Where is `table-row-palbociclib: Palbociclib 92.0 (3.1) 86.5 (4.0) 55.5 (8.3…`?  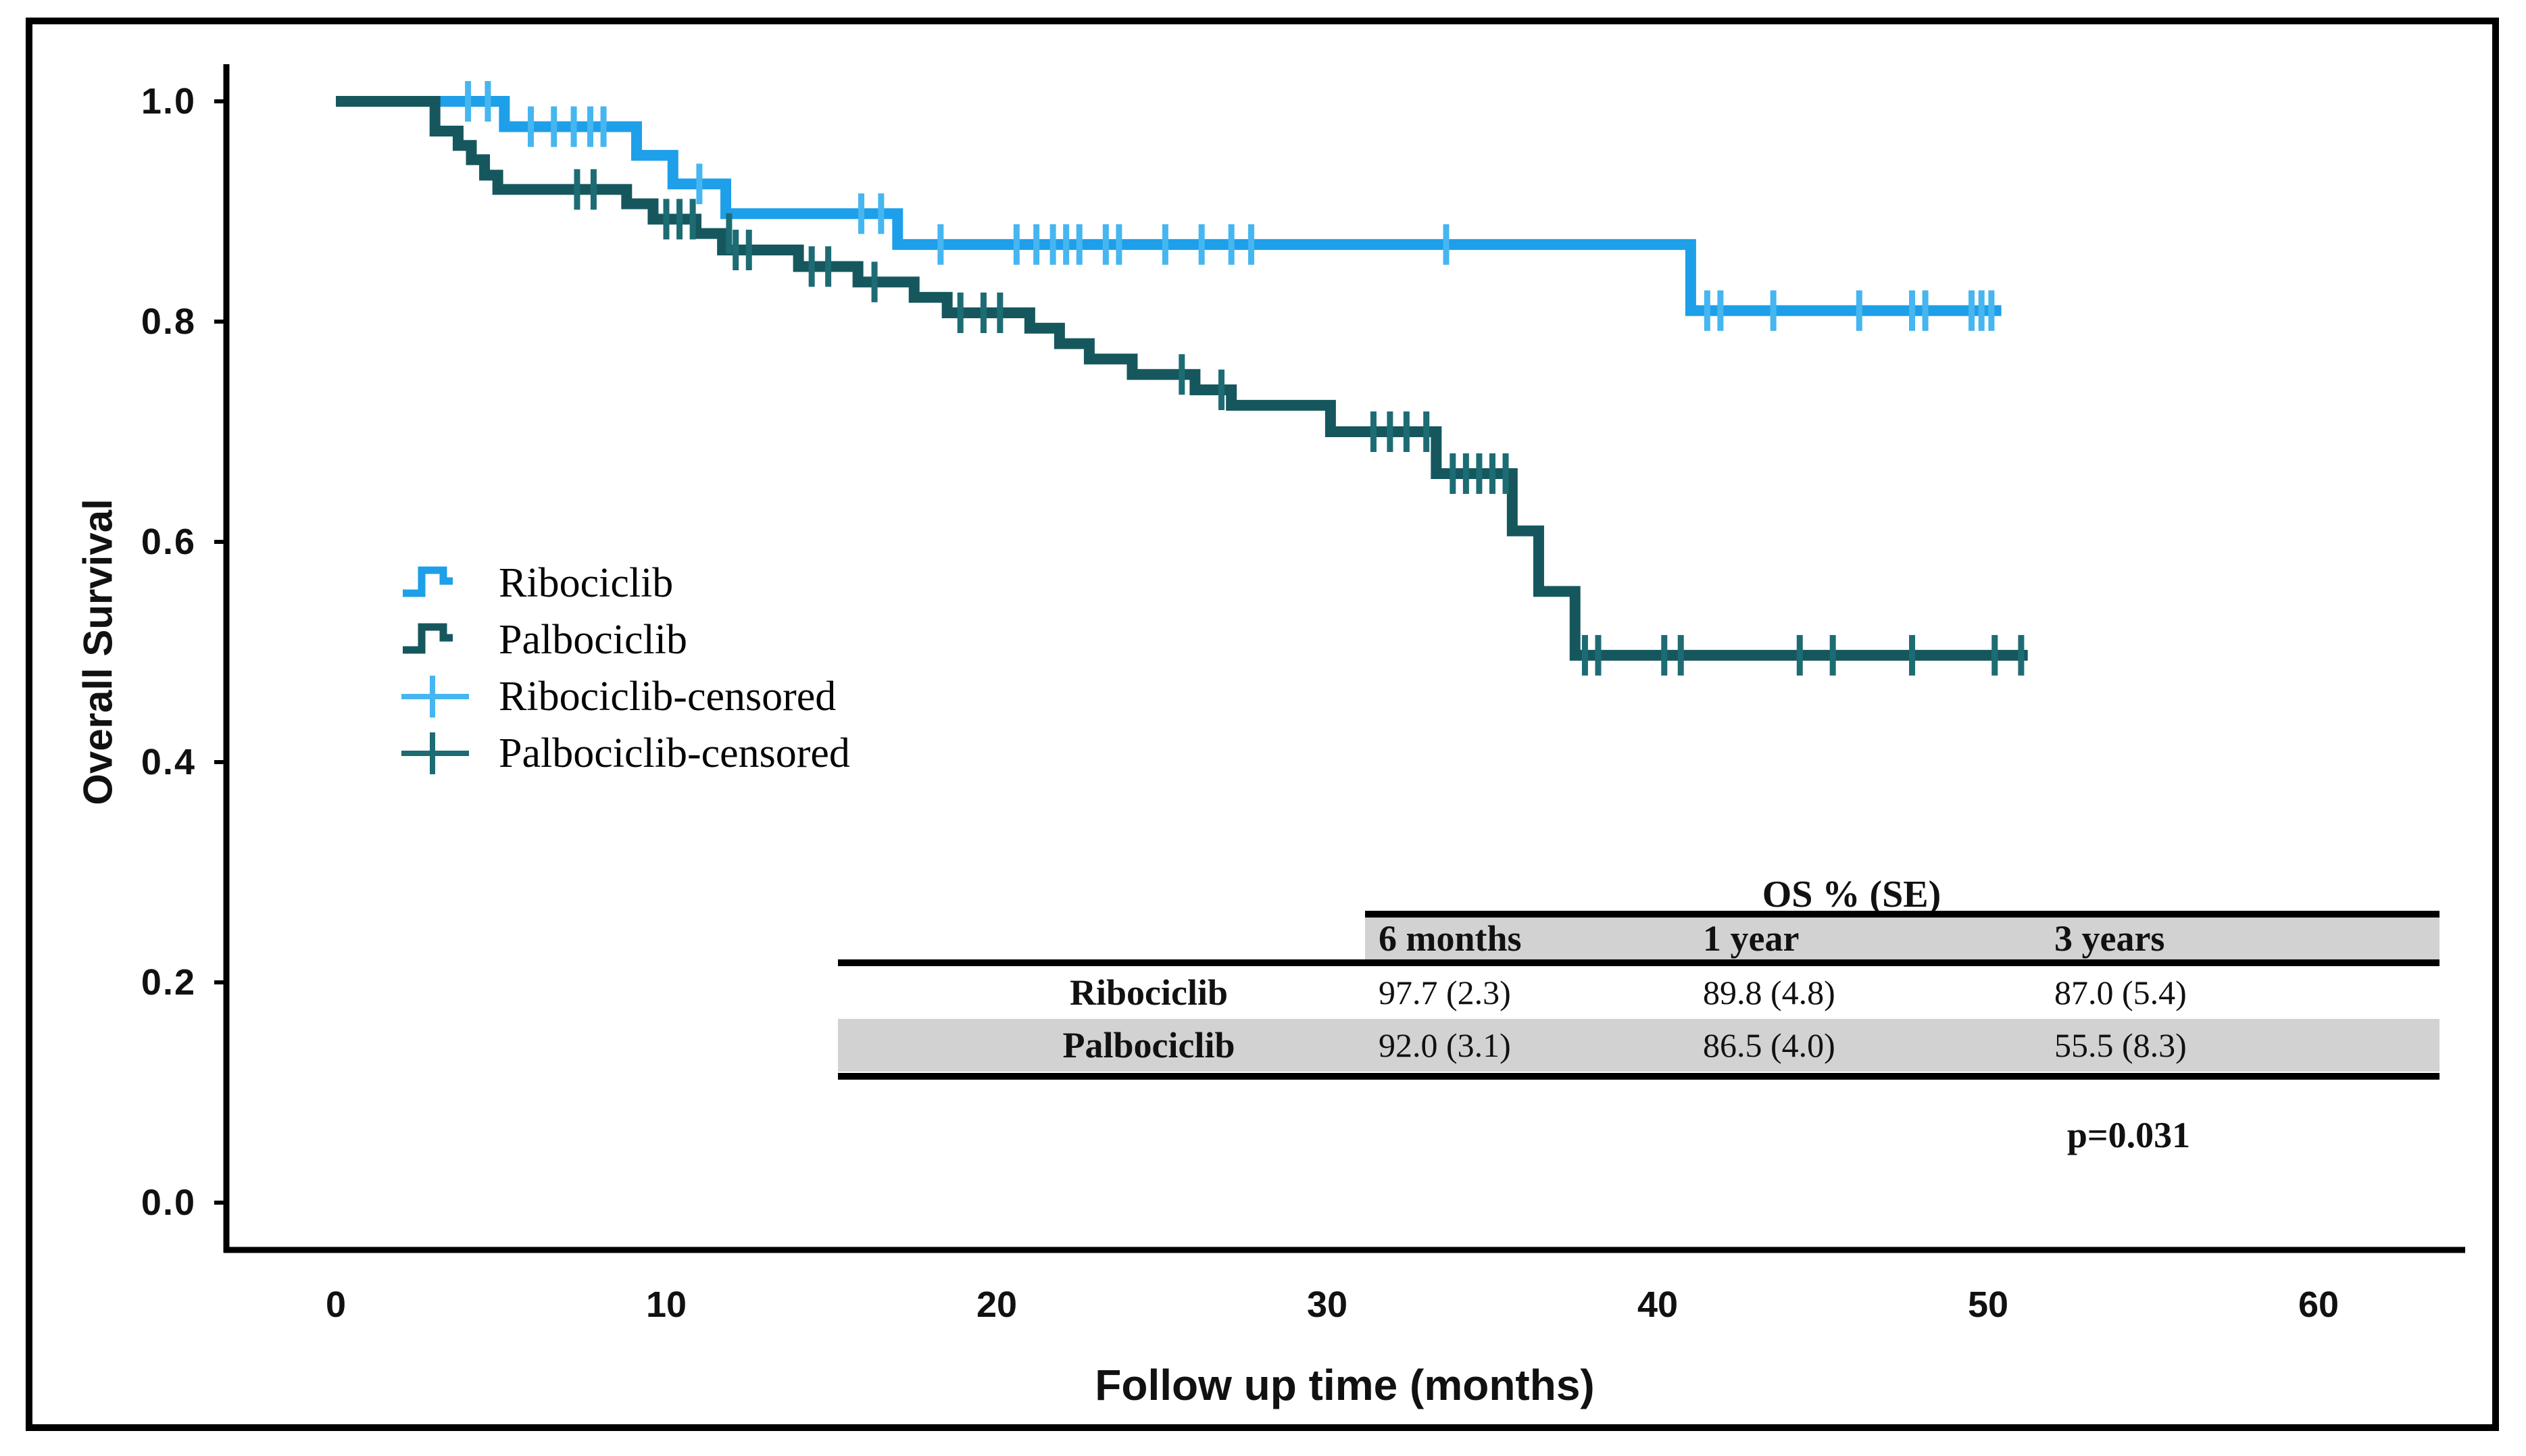
table-row-palbociclib: Palbociclib 92.0 (3.1) 86.5 (4.0) 55.5 (8.3… is located at coordinates (1639, 1045).